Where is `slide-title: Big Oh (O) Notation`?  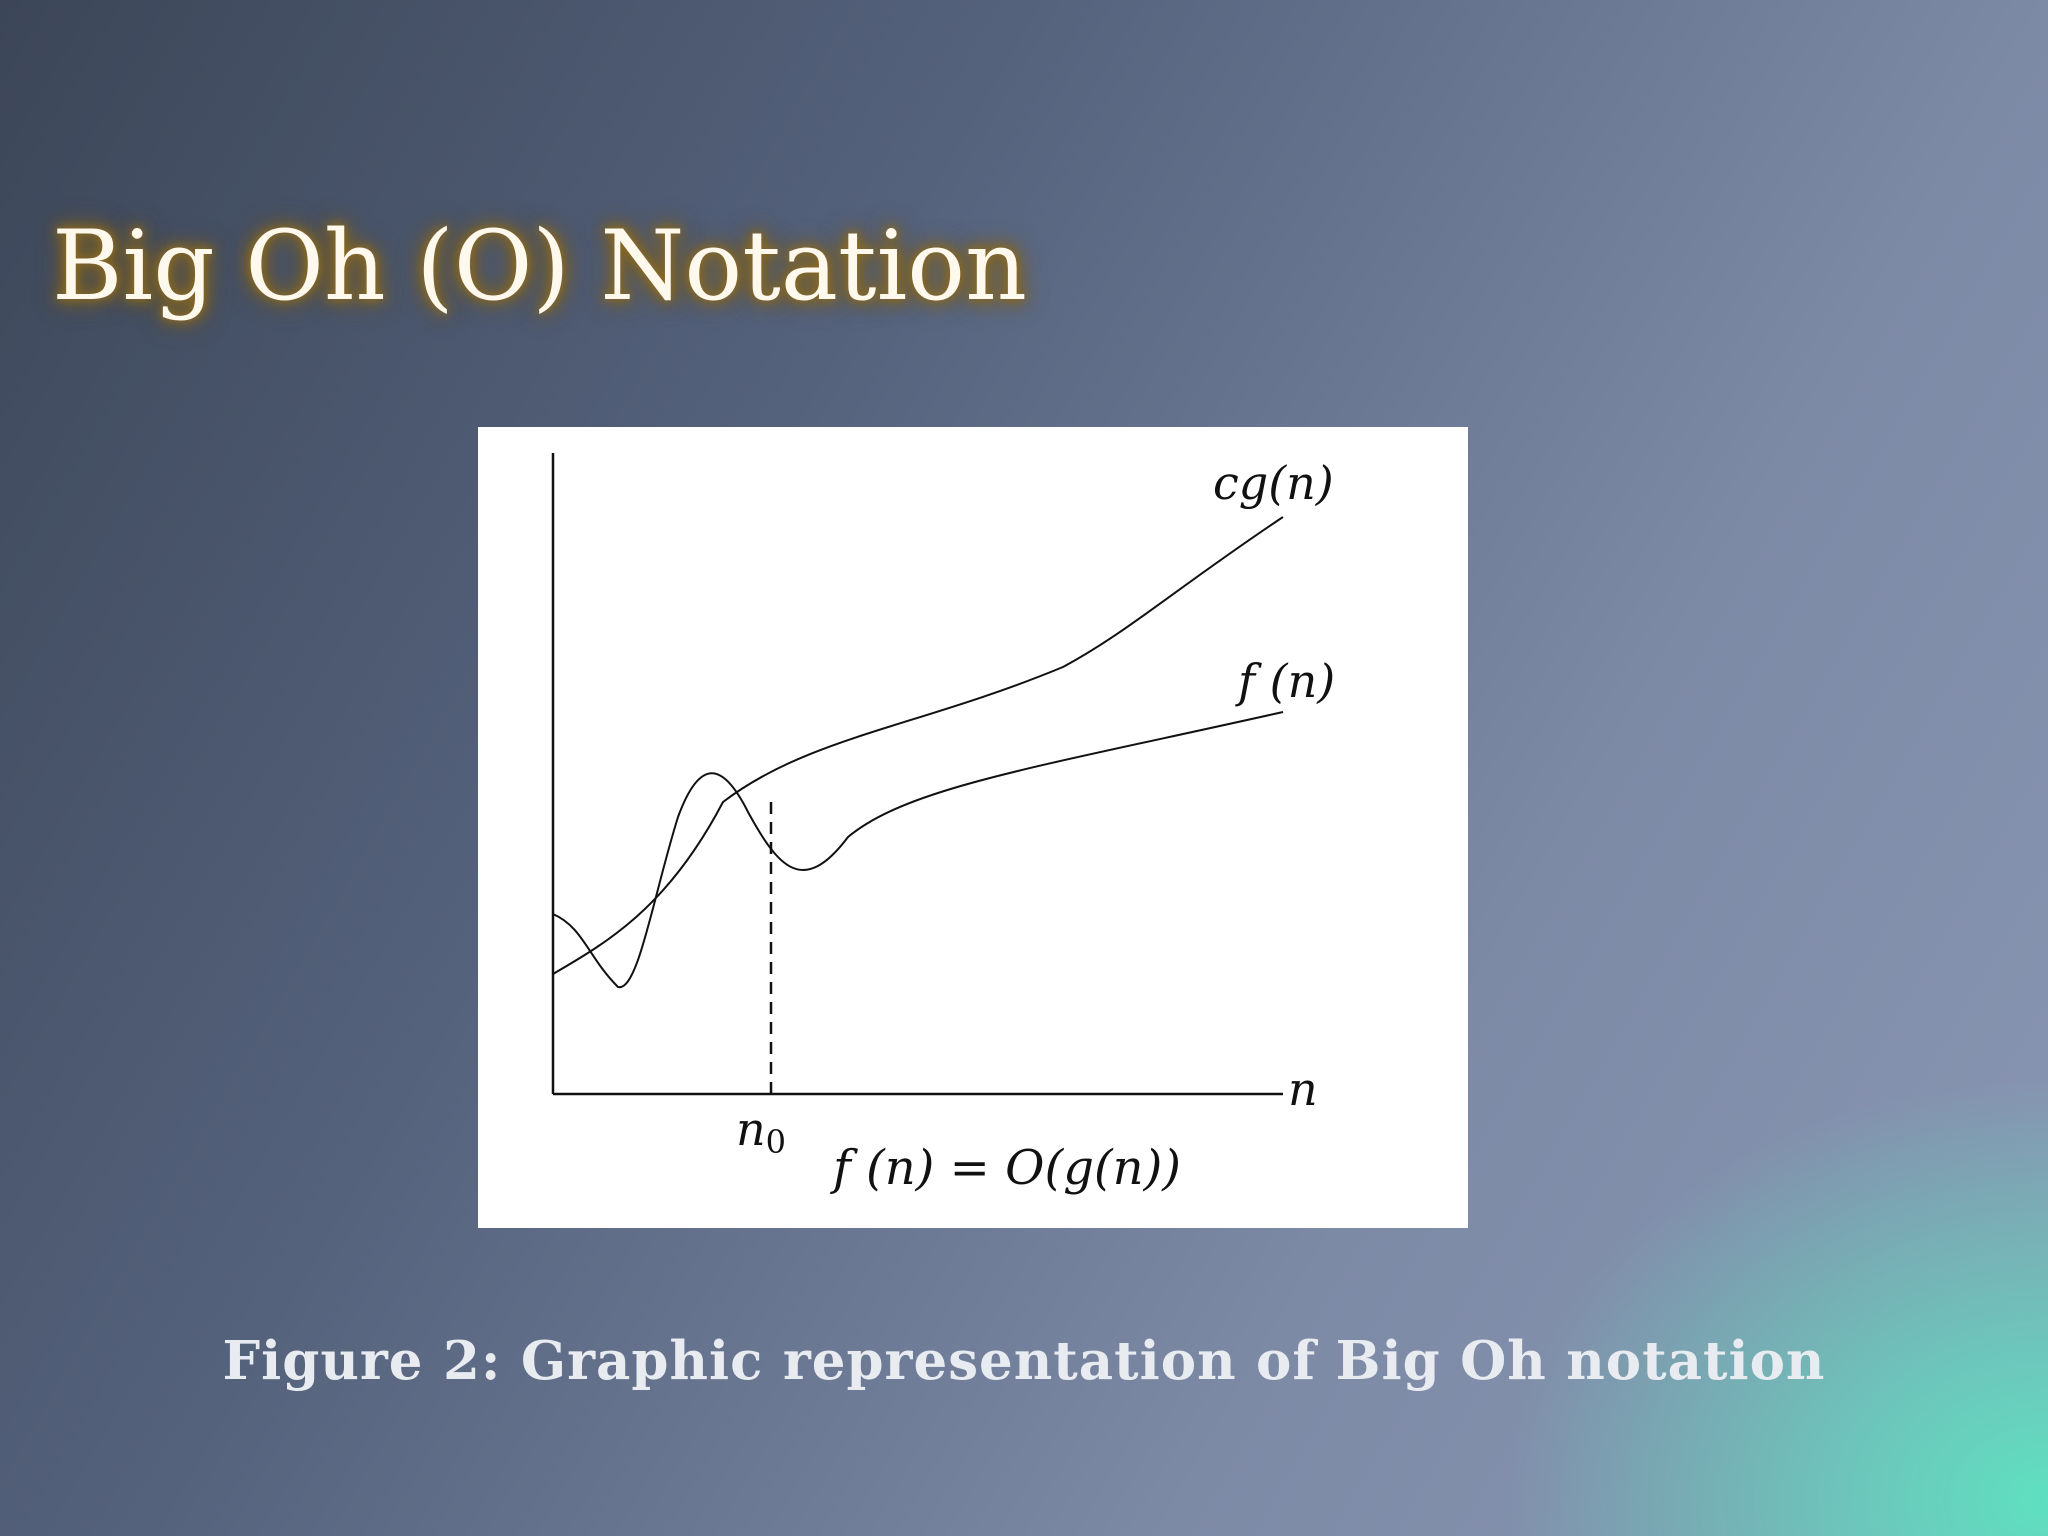
slide-title: Big Oh (O) Notation is located at coordinates (539, 266).